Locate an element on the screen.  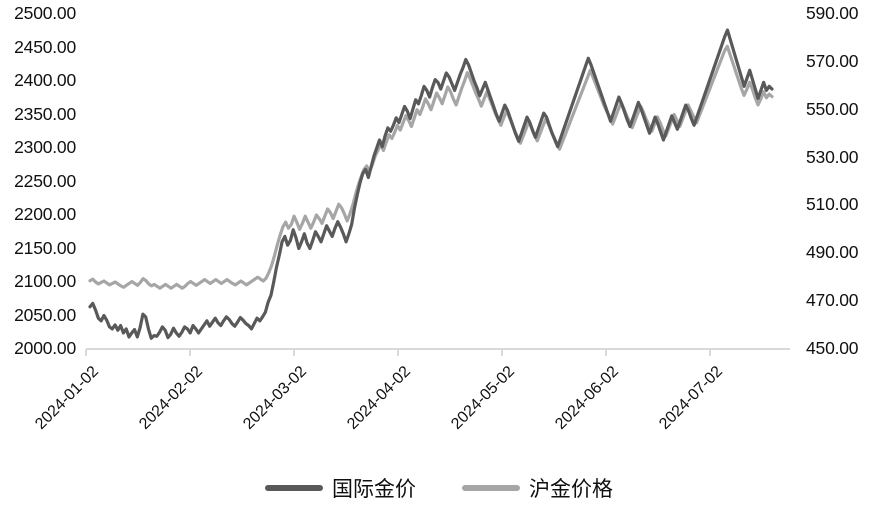
legend-label-international: 国际金价 is located at coordinates (374, 489).